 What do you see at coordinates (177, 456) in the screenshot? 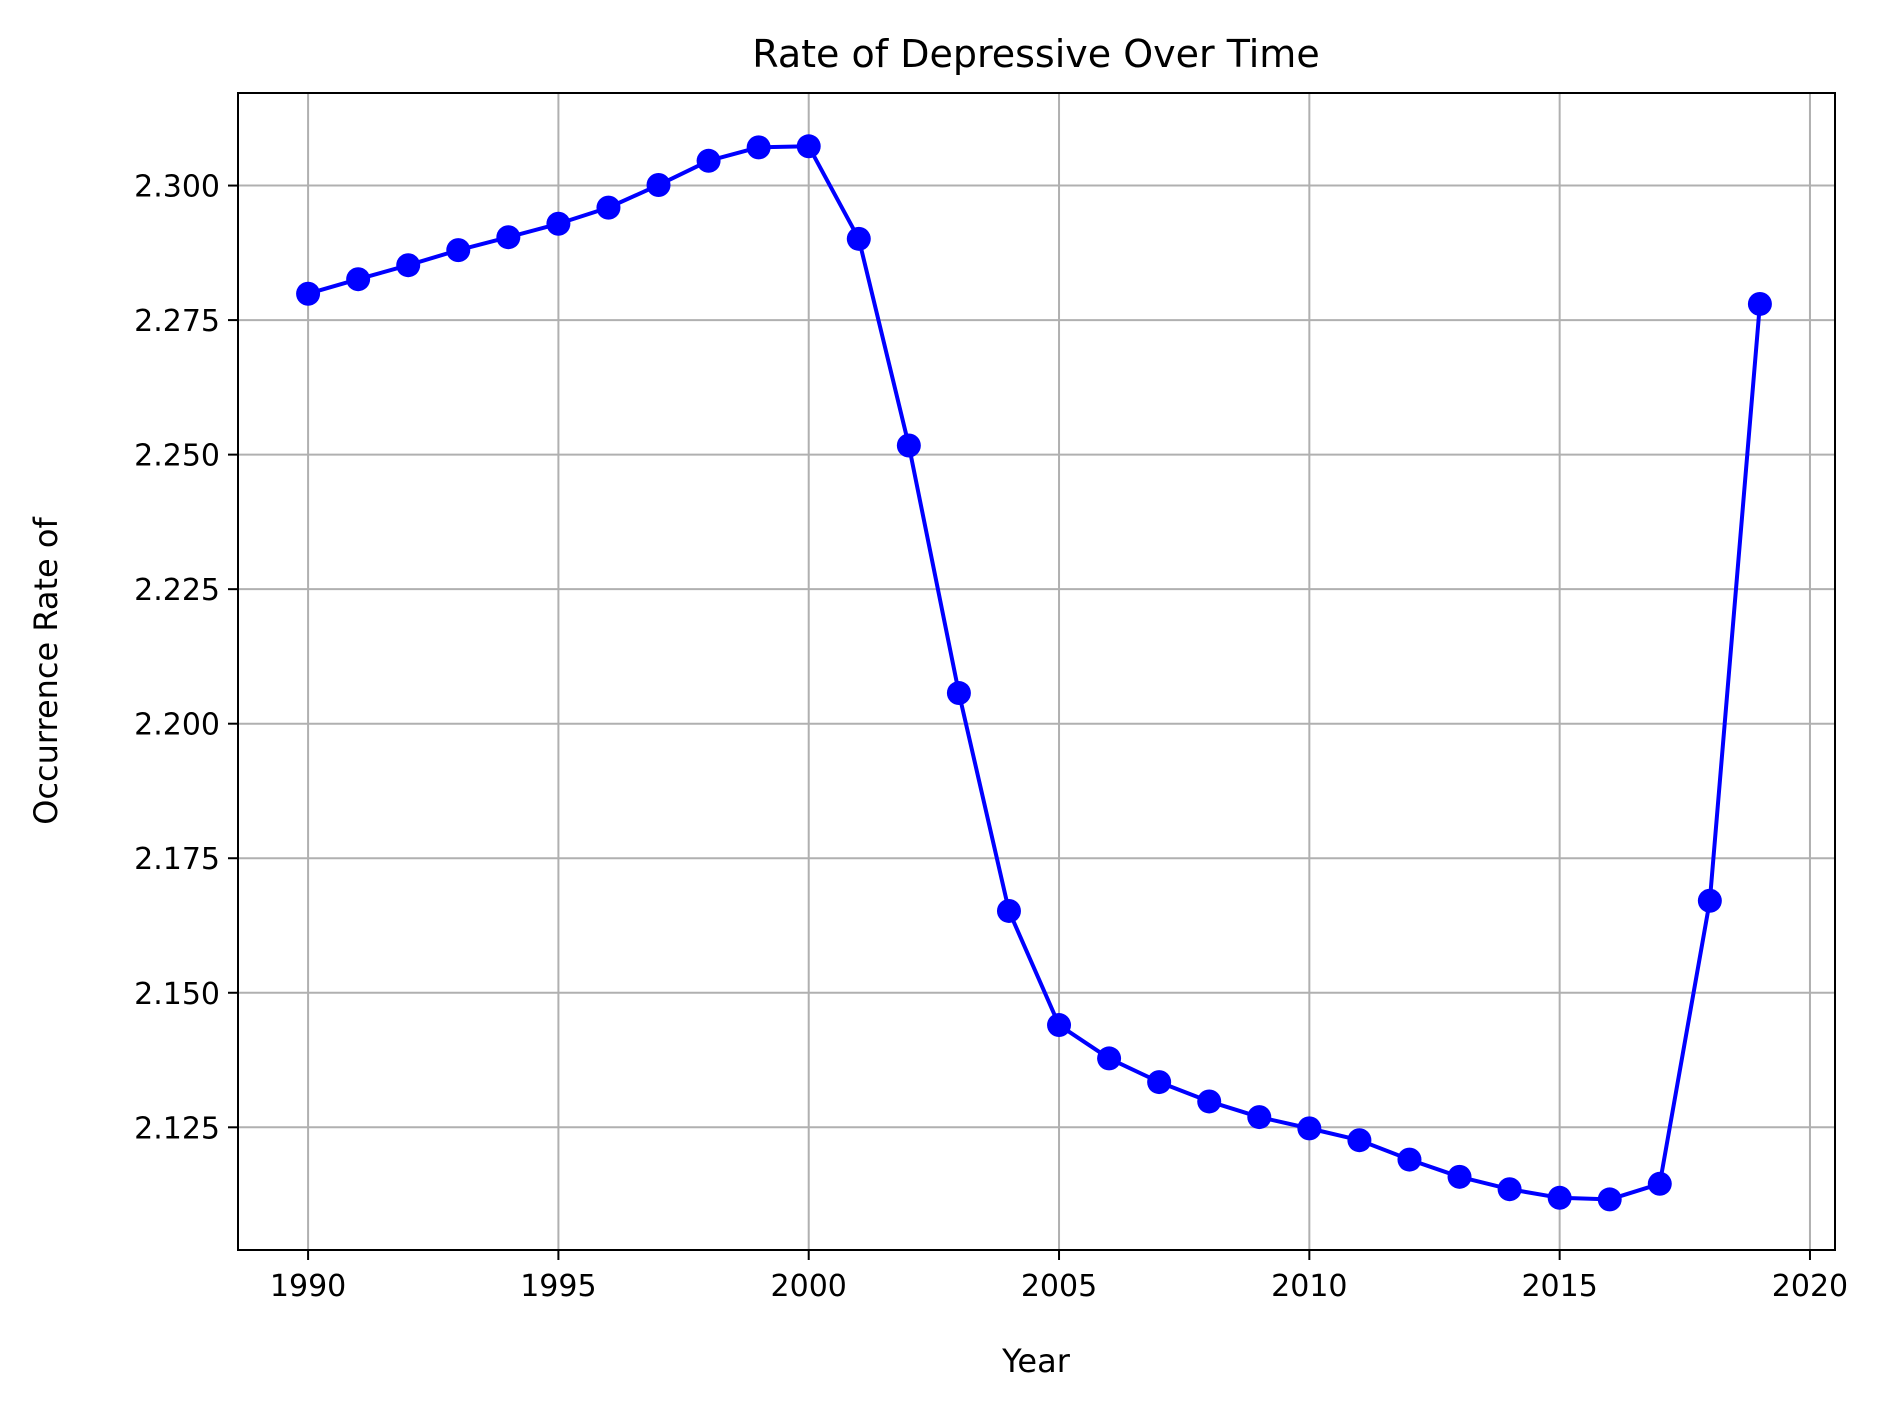
I see `y-tick-label: 2.250` at bounding box center [177, 456].